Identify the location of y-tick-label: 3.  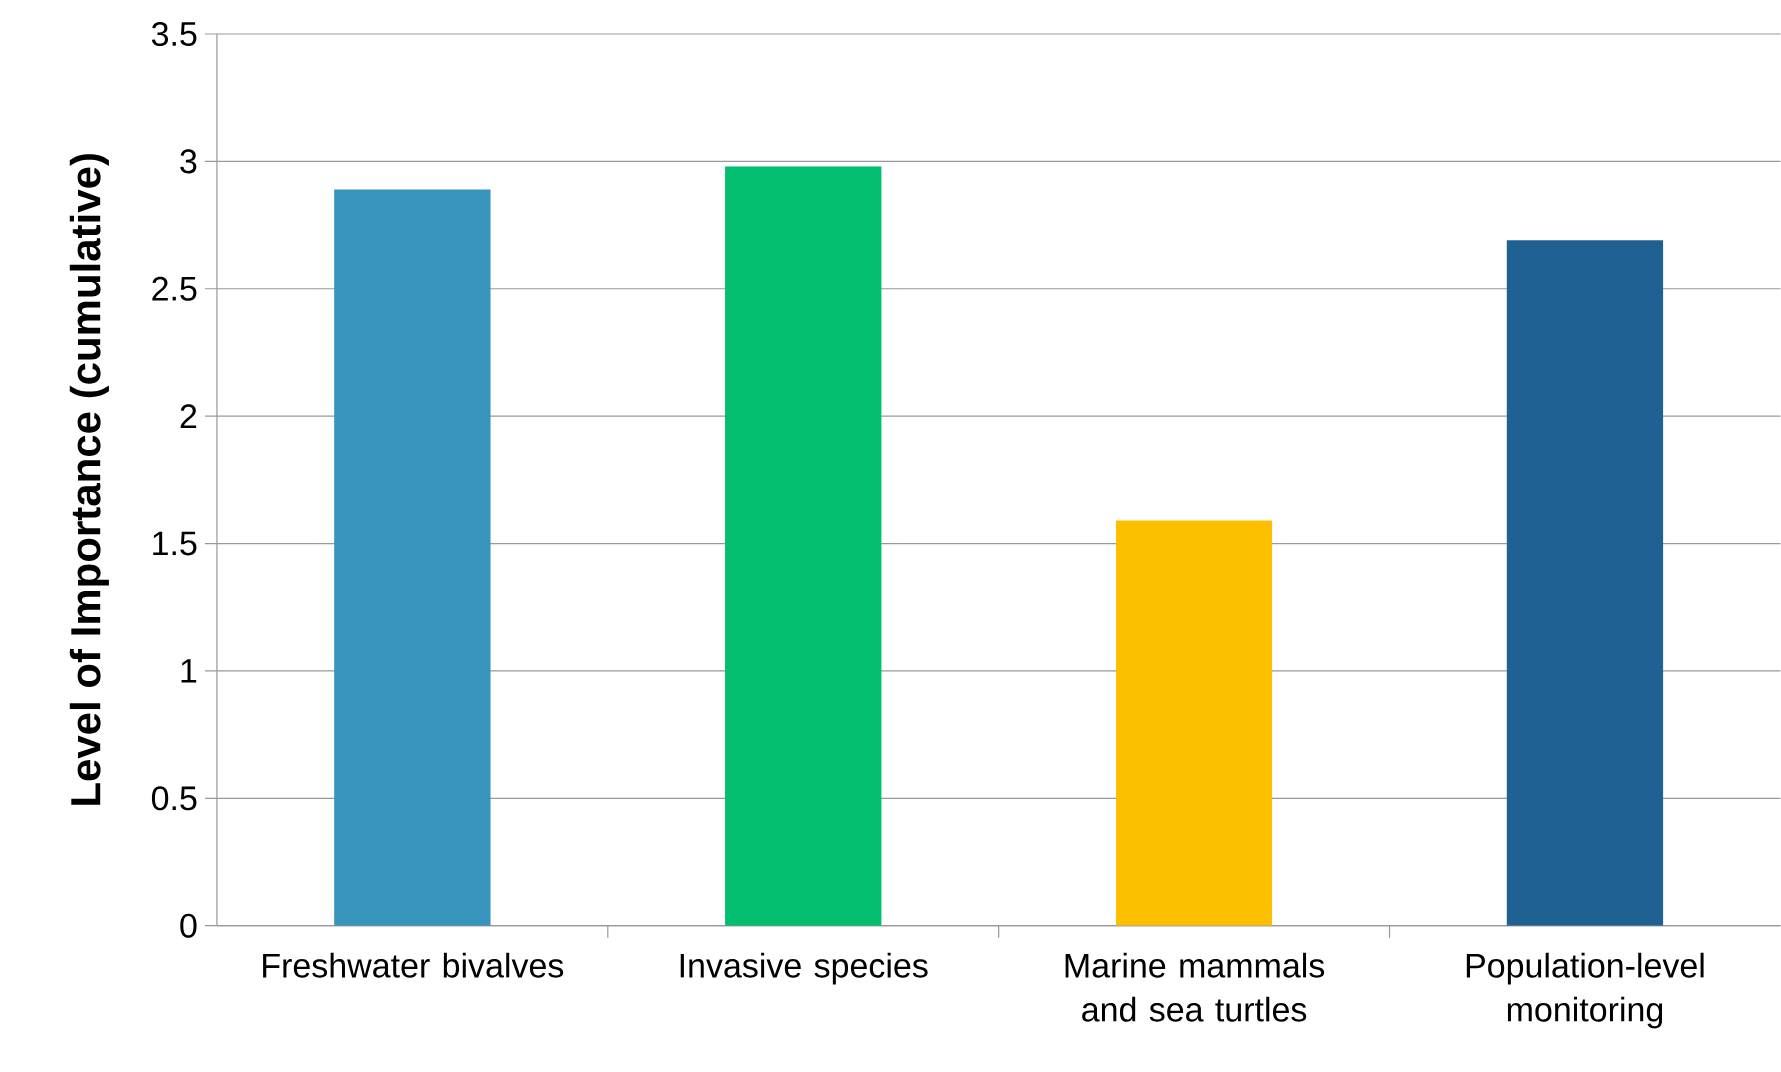
(188, 161).